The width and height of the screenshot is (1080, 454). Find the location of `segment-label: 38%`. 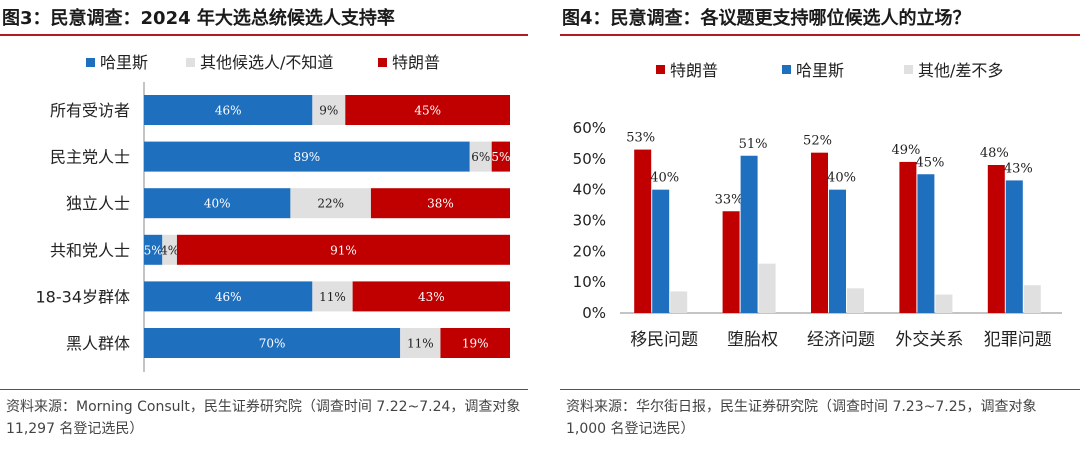

segment-label: 38% is located at coordinates (440, 204).